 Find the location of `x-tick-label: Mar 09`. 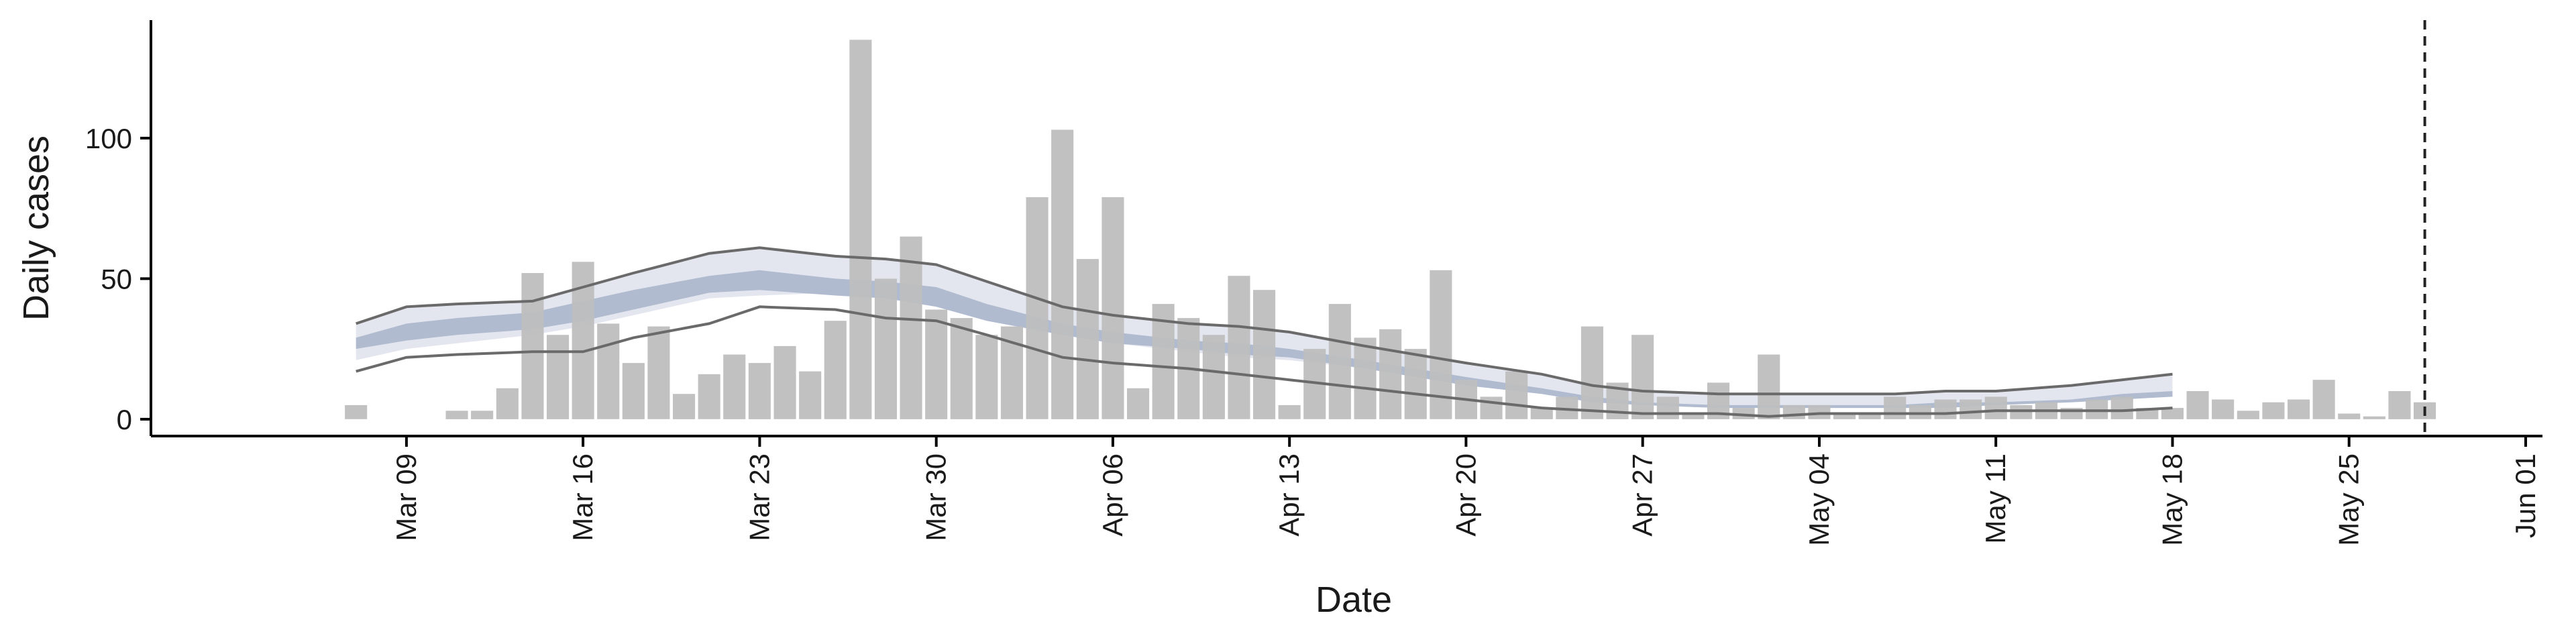

x-tick-label: Mar 09 is located at coordinates (406, 497).